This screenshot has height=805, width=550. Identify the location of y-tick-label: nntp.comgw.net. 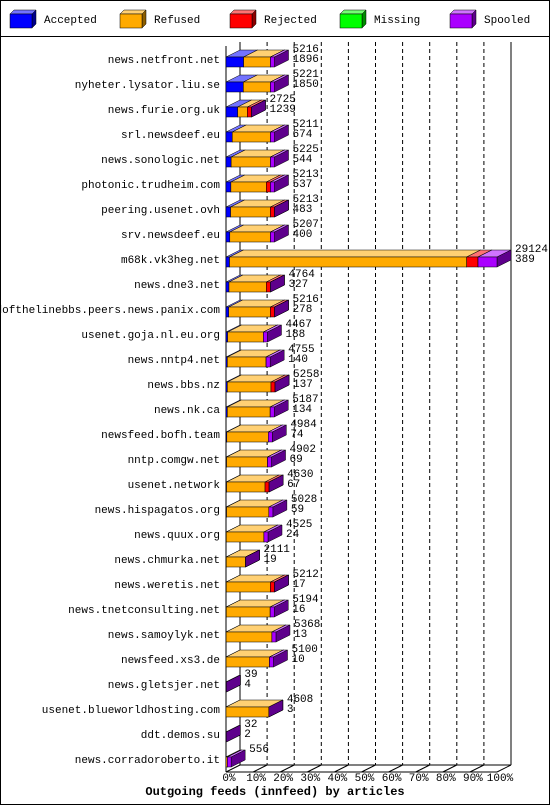
(174, 461).